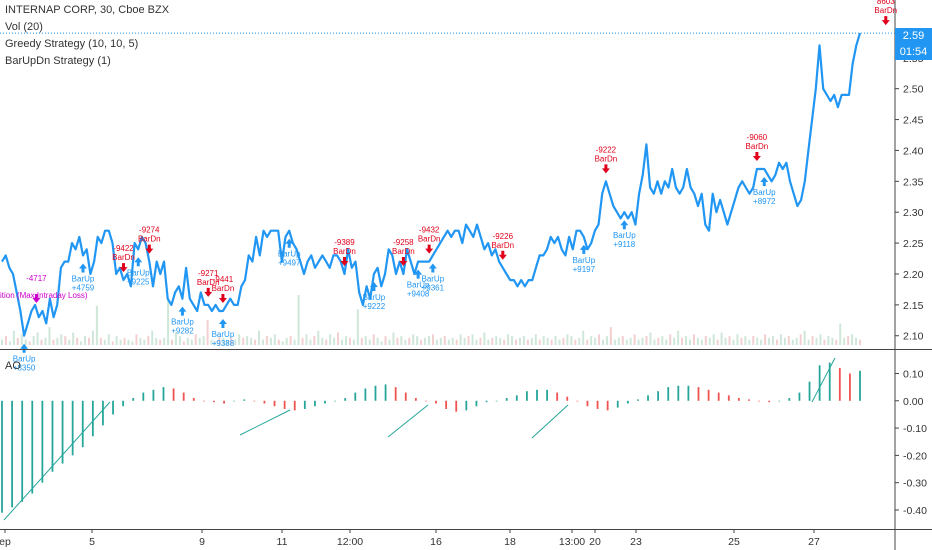 This screenshot has height=550, width=932. I want to click on ao-tick-label: -0.30, so click(915, 484).